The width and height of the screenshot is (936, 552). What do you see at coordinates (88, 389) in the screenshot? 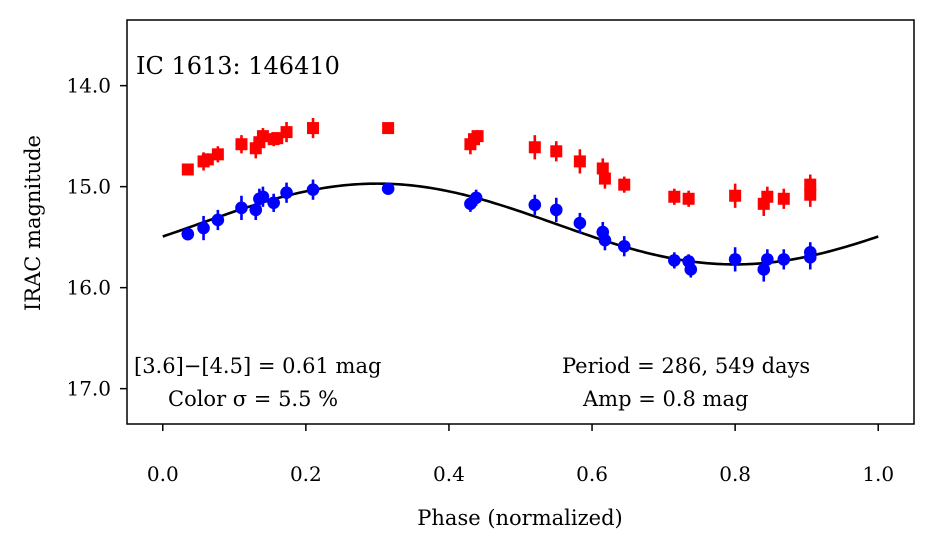
I see `y-tick-label: 17.0` at bounding box center [88, 389].